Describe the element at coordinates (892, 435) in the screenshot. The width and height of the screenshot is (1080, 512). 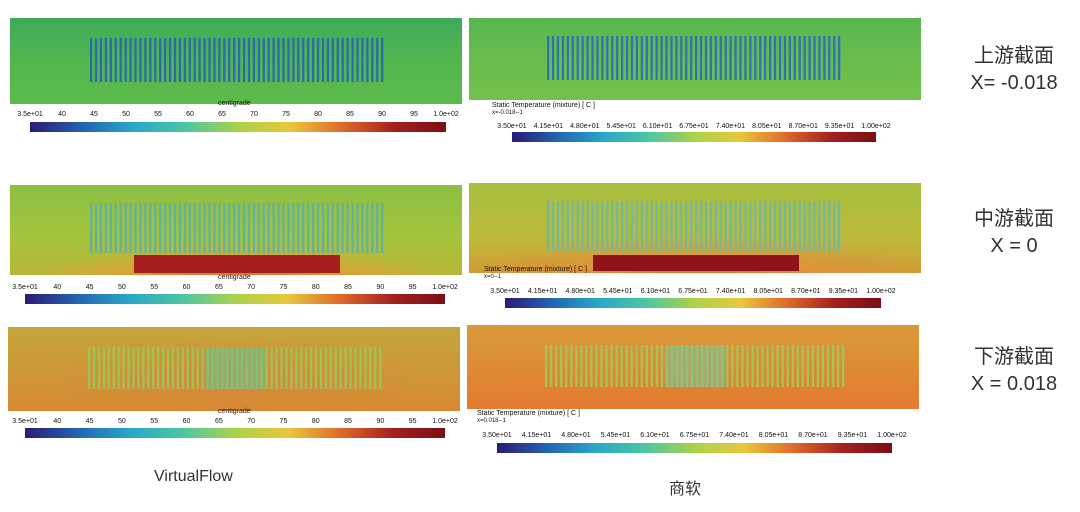
I see `colorbar-tick-label: 1.00e+02` at that location.